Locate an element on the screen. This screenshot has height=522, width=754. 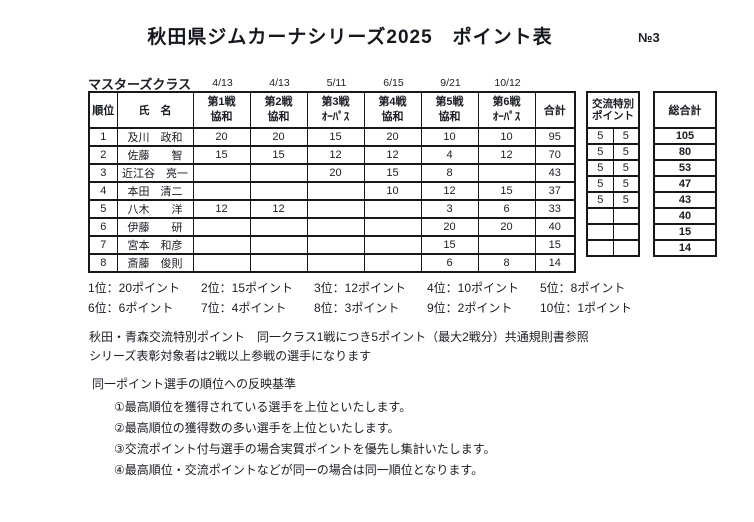
grand-total-cell: 47 is located at coordinates (685, 184).